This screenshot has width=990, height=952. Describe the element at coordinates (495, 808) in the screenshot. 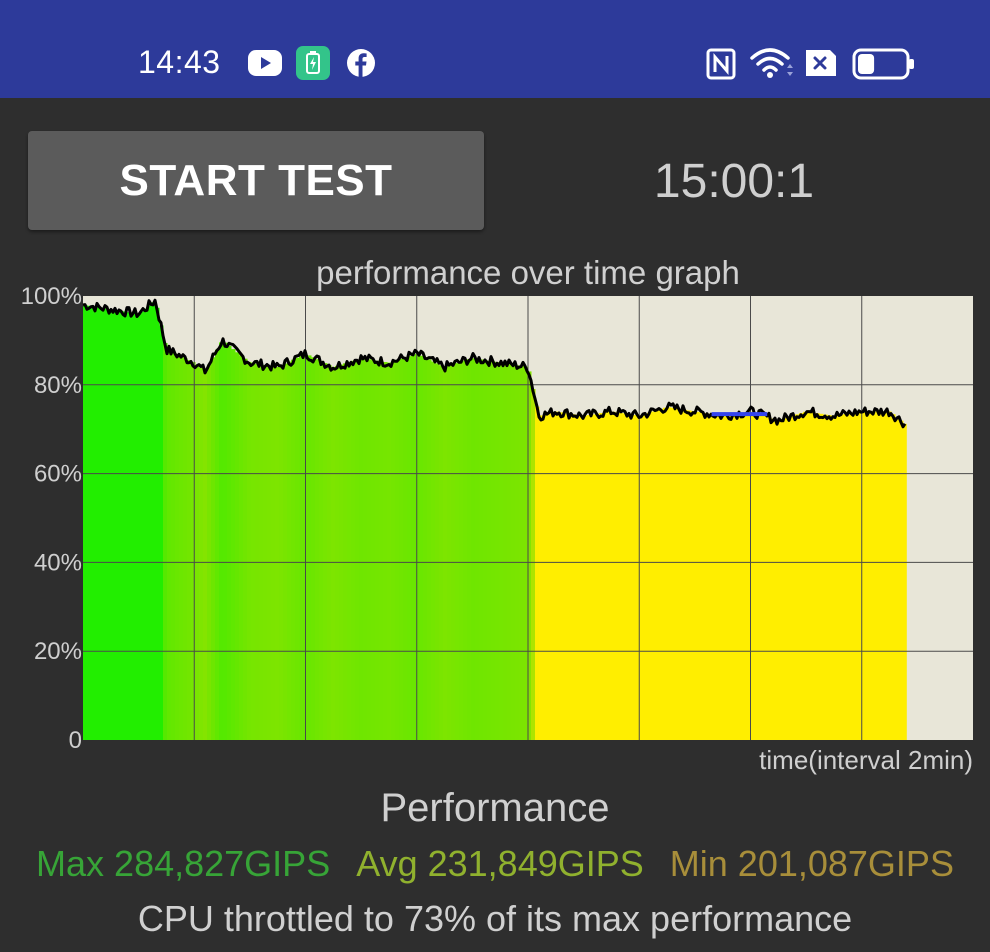

I see `performance-heading: Performance` at that location.